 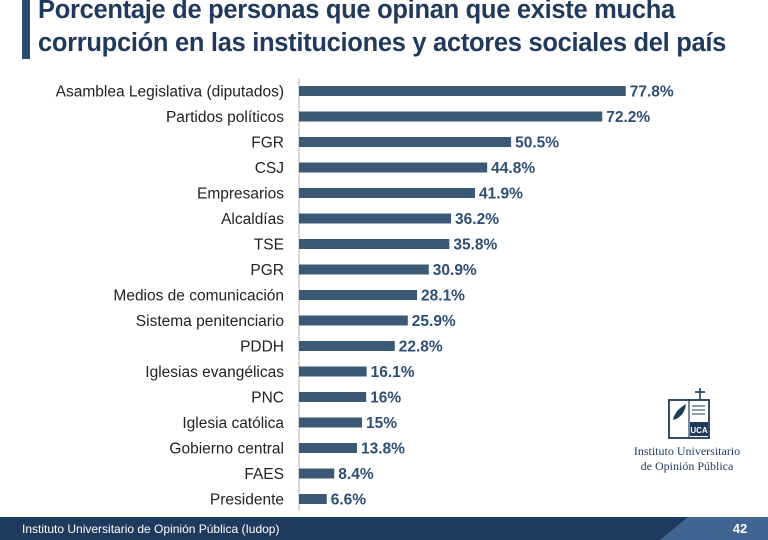 I want to click on category-label: FAES, so click(x=264, y=474).